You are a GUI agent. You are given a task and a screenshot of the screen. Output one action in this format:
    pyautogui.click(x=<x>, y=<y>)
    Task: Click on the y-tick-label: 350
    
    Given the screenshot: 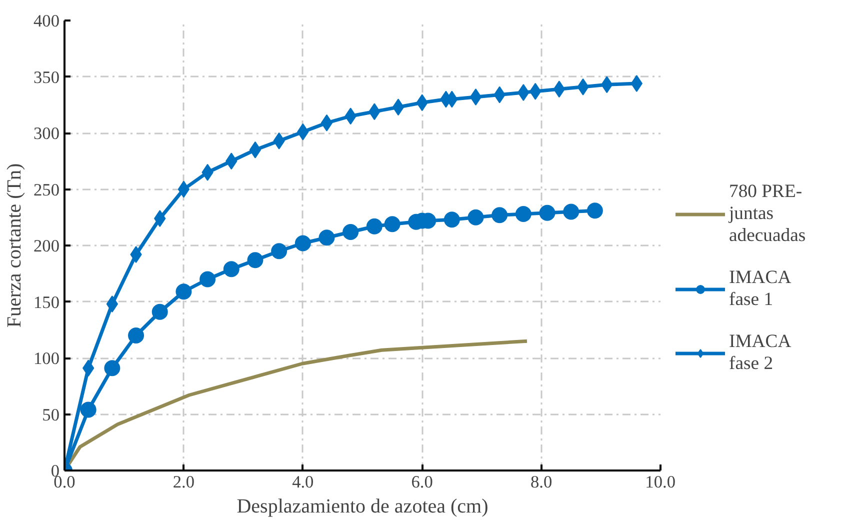 What is the action you would take?
    pyautogui.click(x=47, y=77)
    